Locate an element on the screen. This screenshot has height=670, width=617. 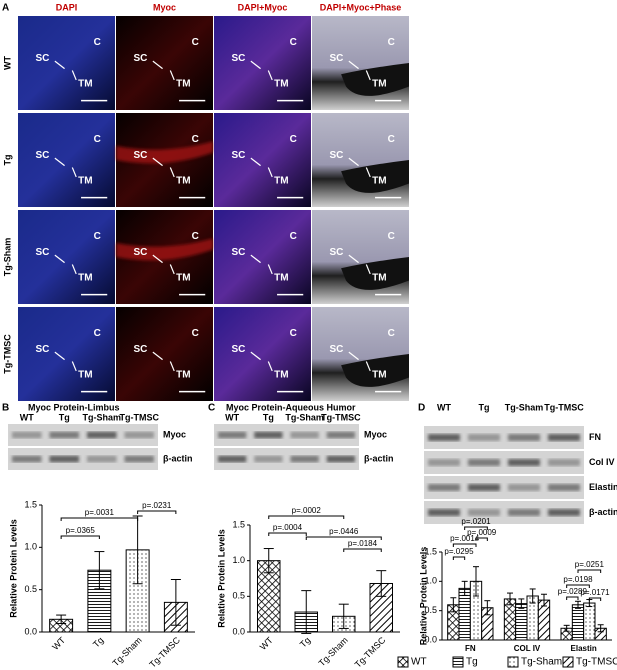
y-tick-label: 1.0 is located at coordinates (430, 581).